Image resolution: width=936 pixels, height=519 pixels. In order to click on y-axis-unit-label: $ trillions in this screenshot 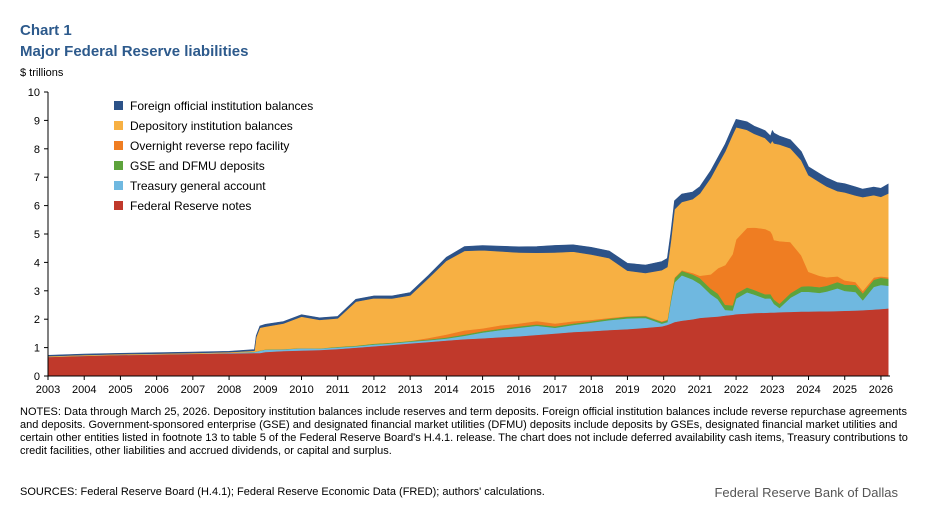, I will do `click(42, 73)`.